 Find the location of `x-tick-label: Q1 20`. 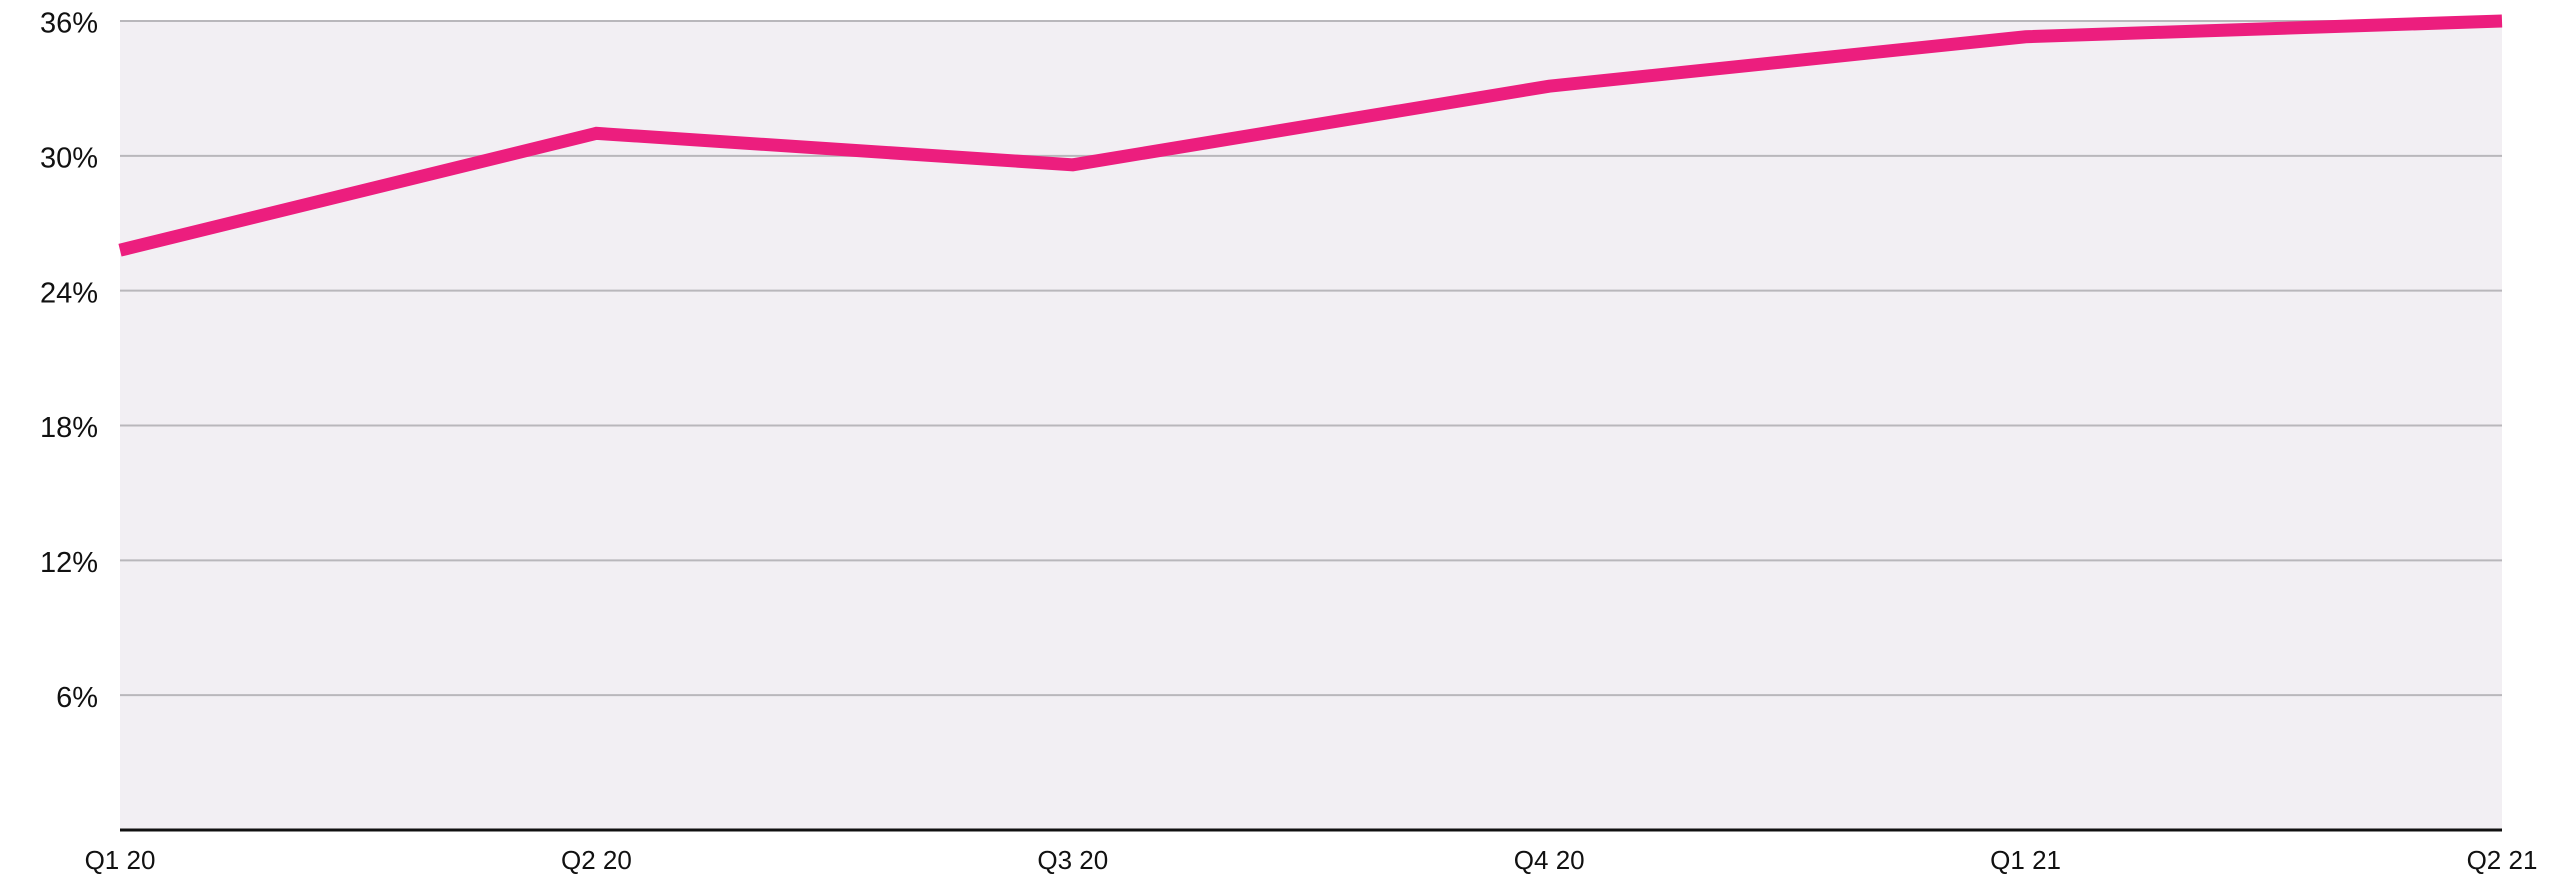

x-tick-label: Q1 20 is located at coordinates (120, 860).